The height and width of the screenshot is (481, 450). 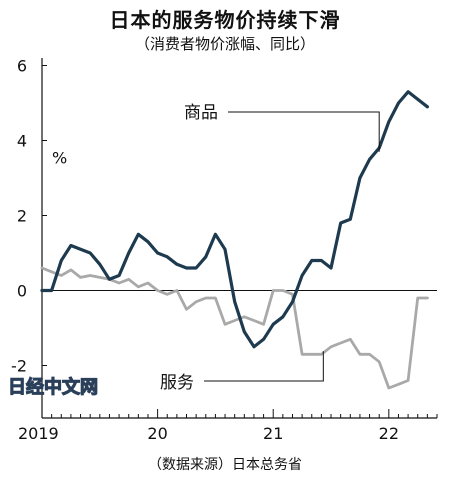 What do you see at coordinates (19, 366) in the screenshot?
I see `y-tick-label: -2` at bounding box center [19, 366].